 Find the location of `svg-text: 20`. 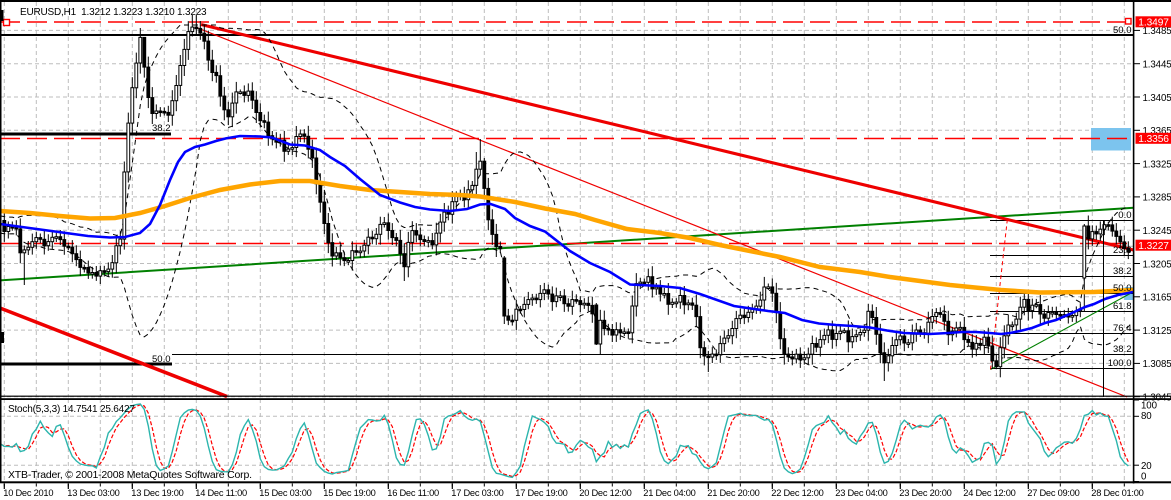

svg-text: 20 is located at coordinates (1146, 466).